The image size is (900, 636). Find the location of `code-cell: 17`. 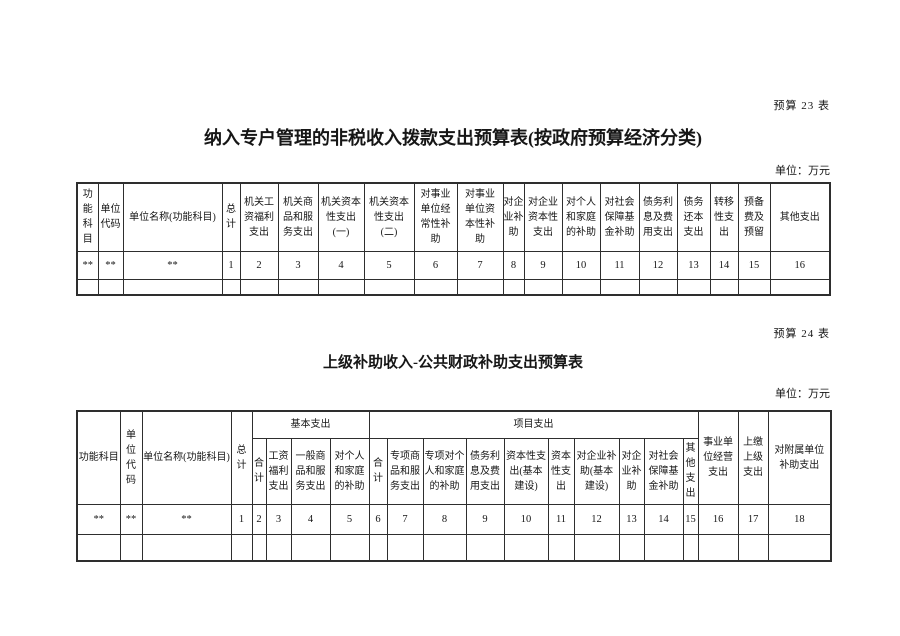

code-cell: 17 is located at coordinates (753, 519).